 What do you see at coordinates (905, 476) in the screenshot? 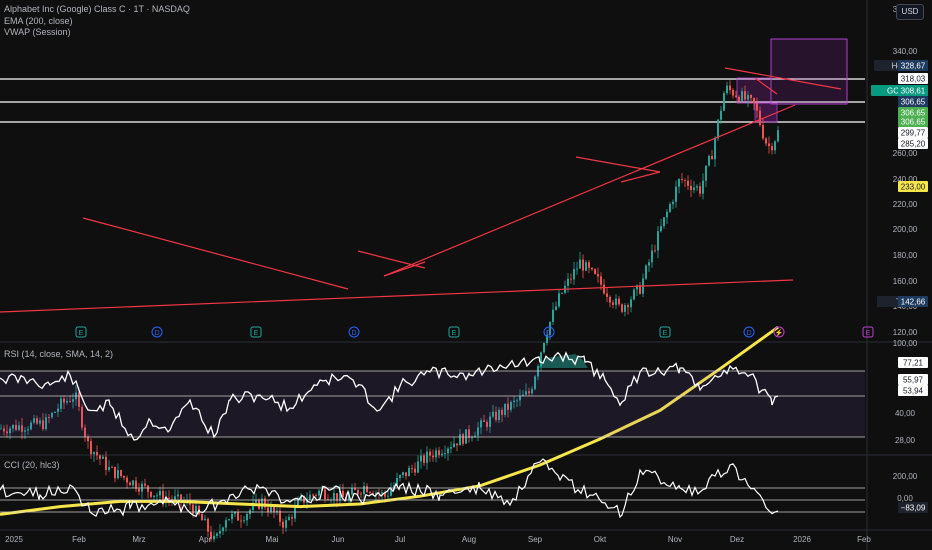
I see `cci-tick-label: 200,00` at bounding box center [905, 476].